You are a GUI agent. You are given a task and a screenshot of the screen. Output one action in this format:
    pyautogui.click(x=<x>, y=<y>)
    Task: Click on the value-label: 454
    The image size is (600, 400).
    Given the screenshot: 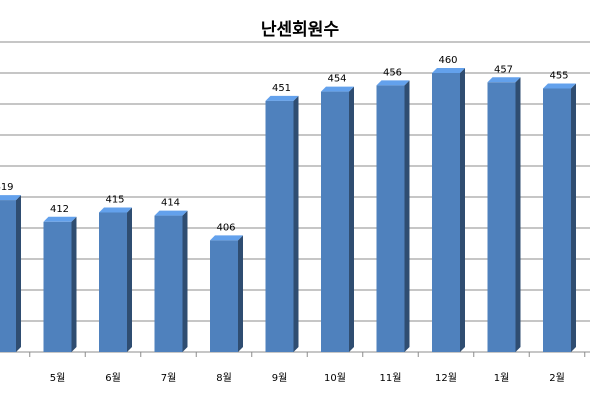 What is the action you would take?
    pyautogui.click(x=336, y=79)
    